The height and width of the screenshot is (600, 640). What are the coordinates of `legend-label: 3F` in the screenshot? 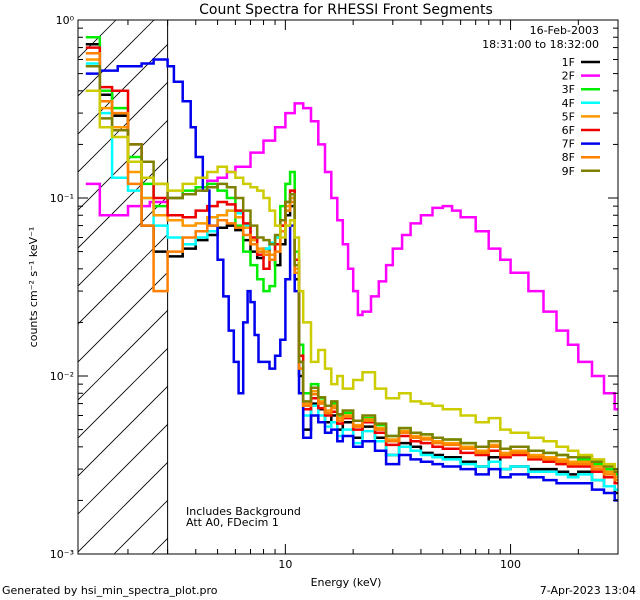 It's located at (568, 89).